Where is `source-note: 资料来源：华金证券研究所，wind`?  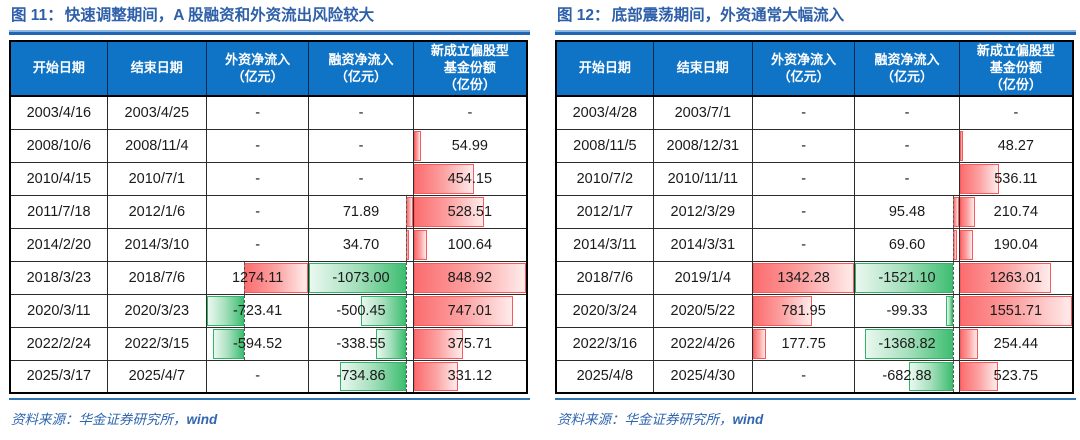 source-note: 资料来源：华金证券研究所，wind is located at coordinates (270, 418).